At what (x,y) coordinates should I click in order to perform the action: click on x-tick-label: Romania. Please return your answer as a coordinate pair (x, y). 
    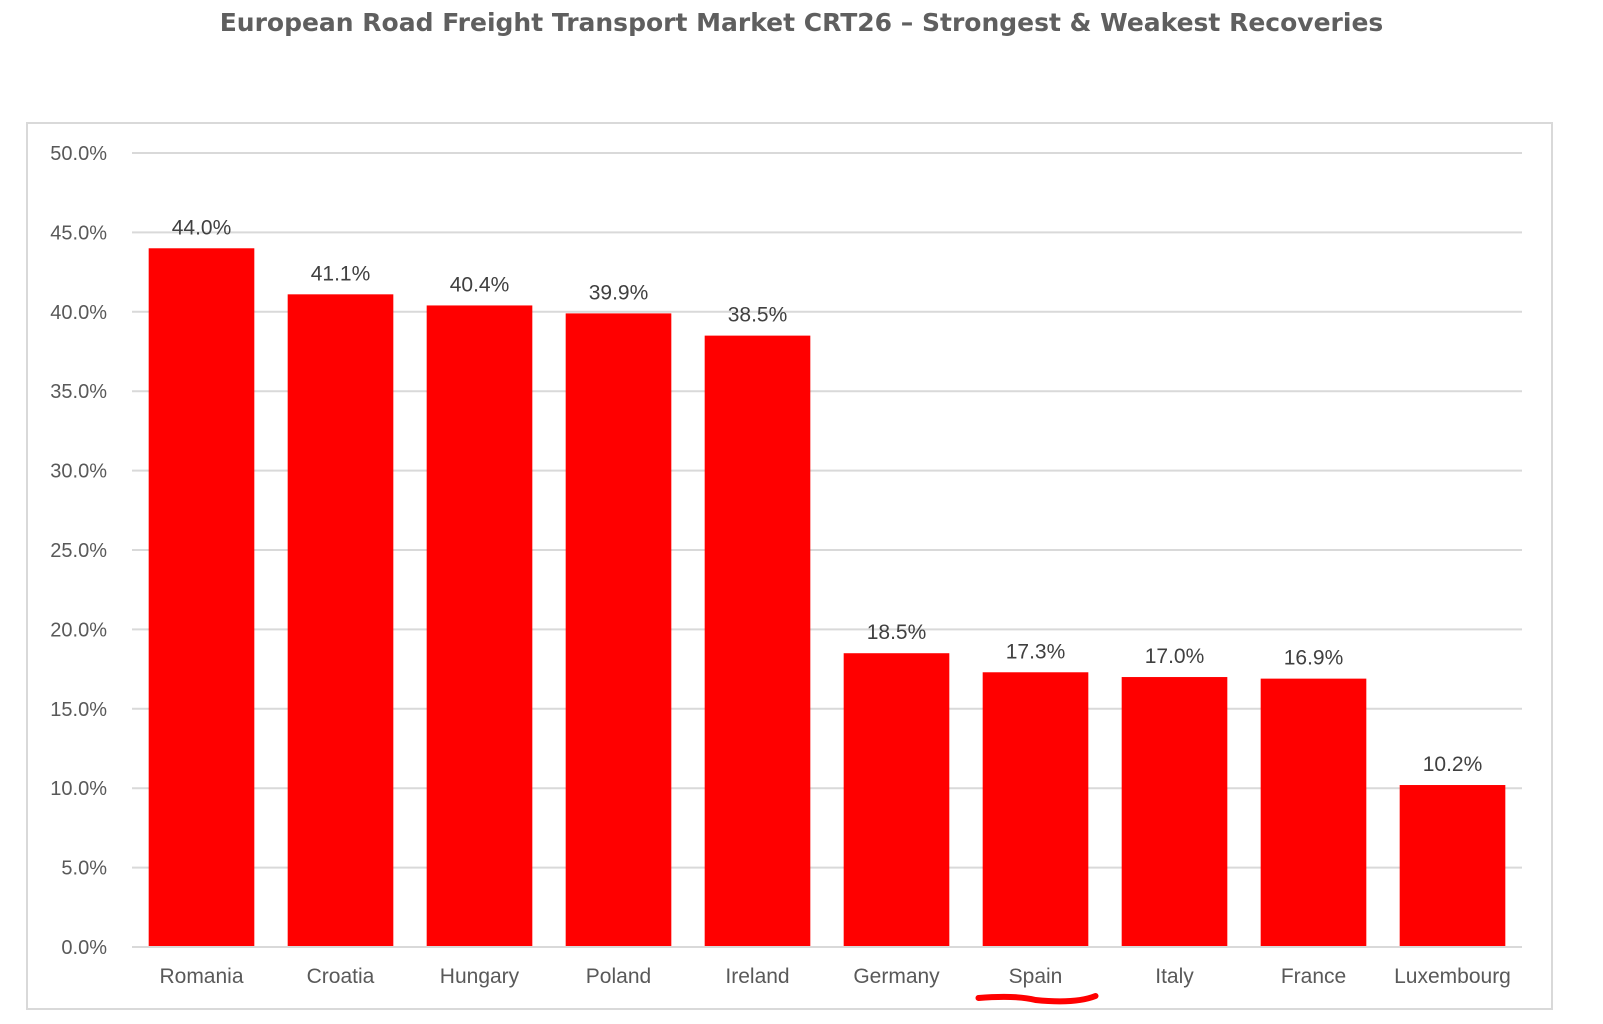
    Looking at the image, I should click on (201, 976).